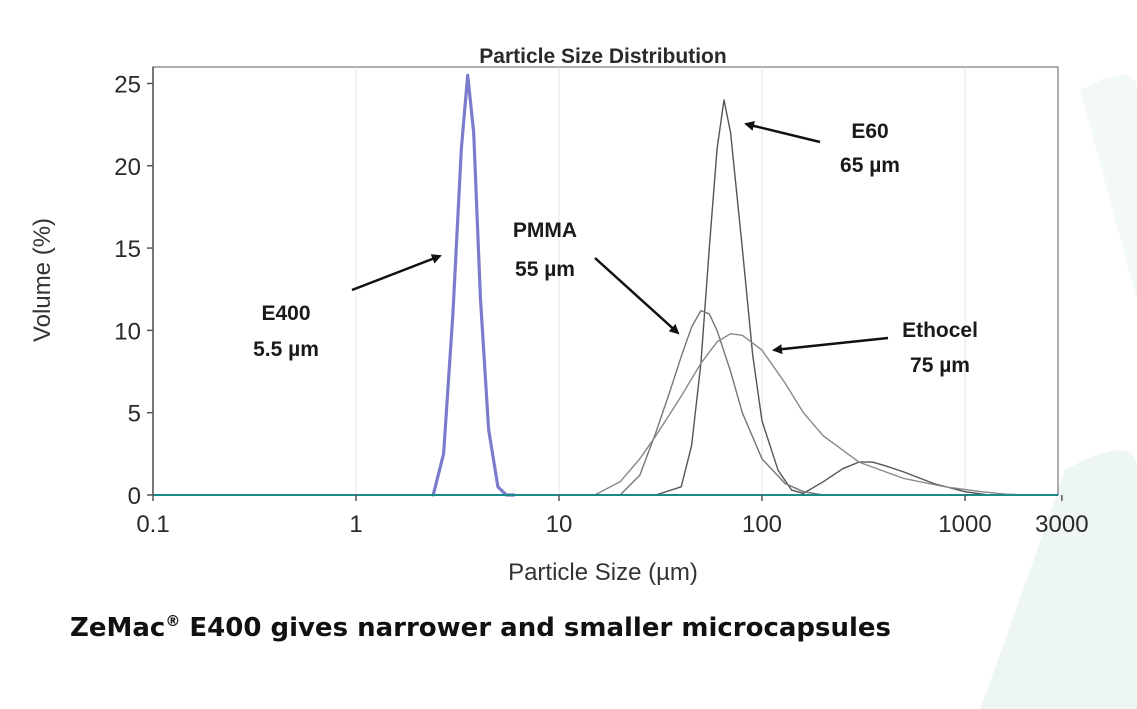 The image size is (1137, 709). What do you see at coordinates (545, 230) in the screenshot?
I see `pmma-annotation-name: PMMA` at bounding box center [545, 230].